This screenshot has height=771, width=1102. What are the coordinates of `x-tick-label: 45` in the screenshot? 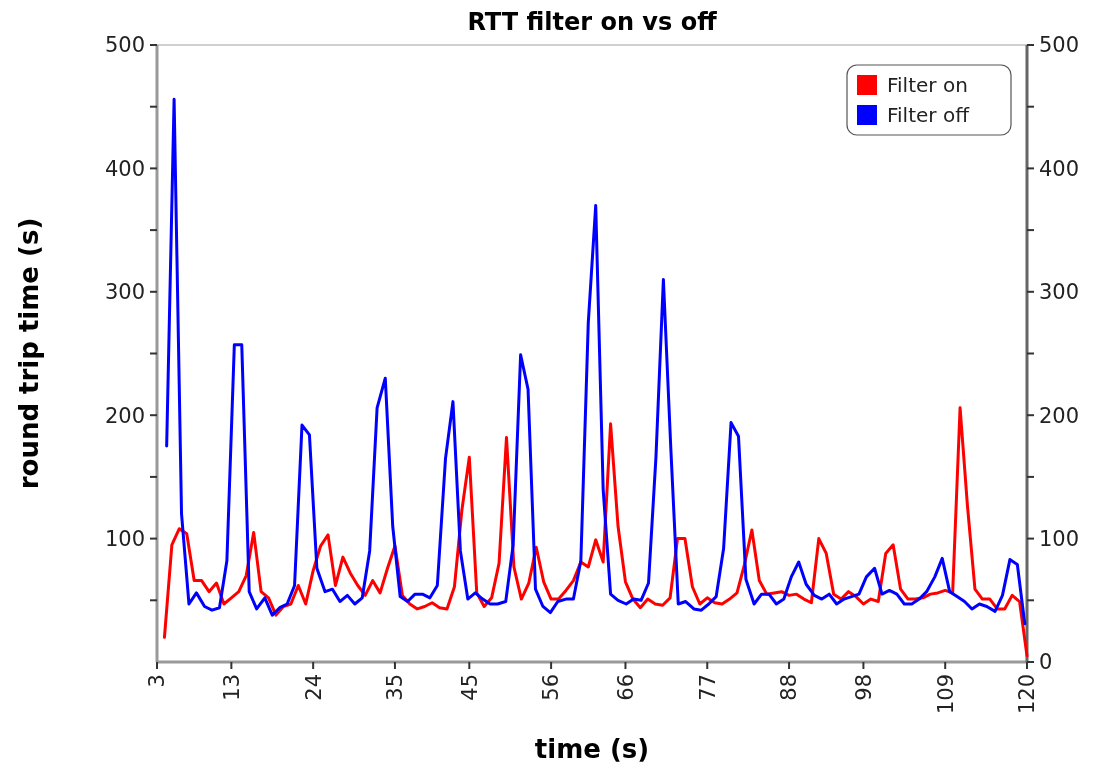 It's located at (469, 687).